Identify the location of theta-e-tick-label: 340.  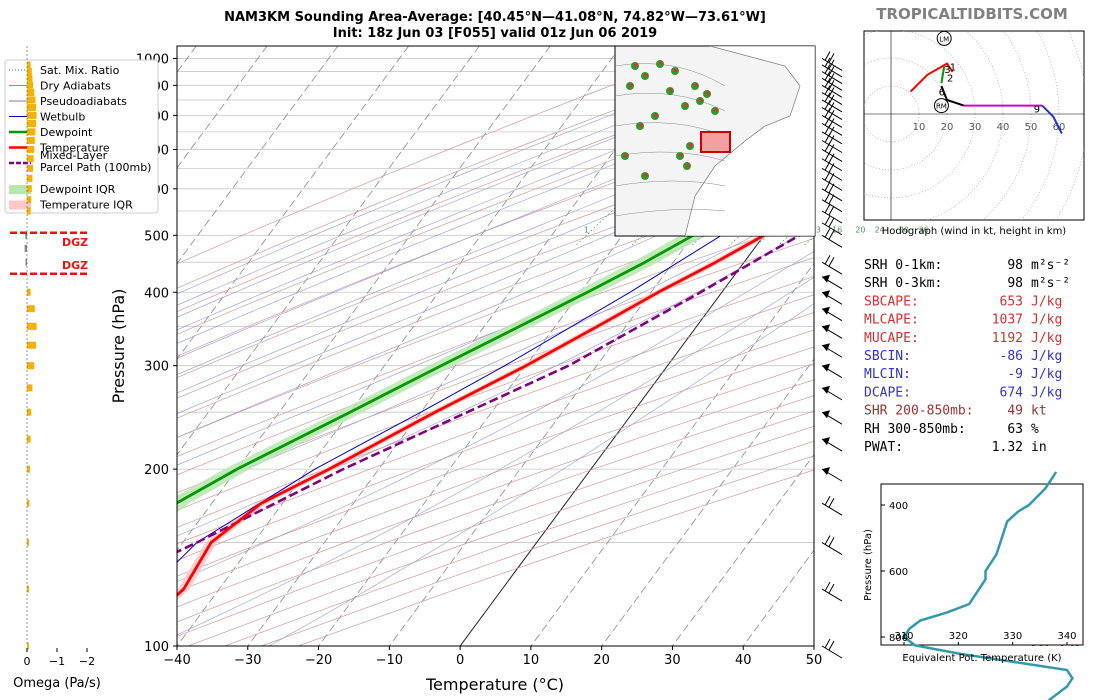
(1066, 636).